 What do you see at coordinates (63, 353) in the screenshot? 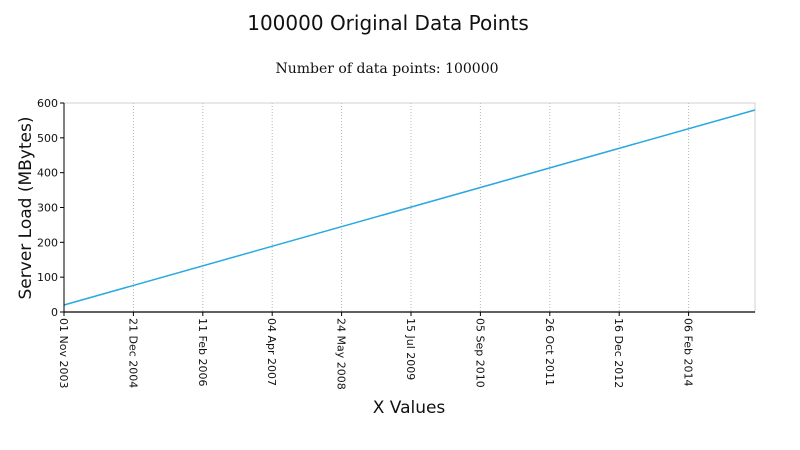
I see `x-tick-label: 01 Nov 2003` at bounding box center [63, 353].